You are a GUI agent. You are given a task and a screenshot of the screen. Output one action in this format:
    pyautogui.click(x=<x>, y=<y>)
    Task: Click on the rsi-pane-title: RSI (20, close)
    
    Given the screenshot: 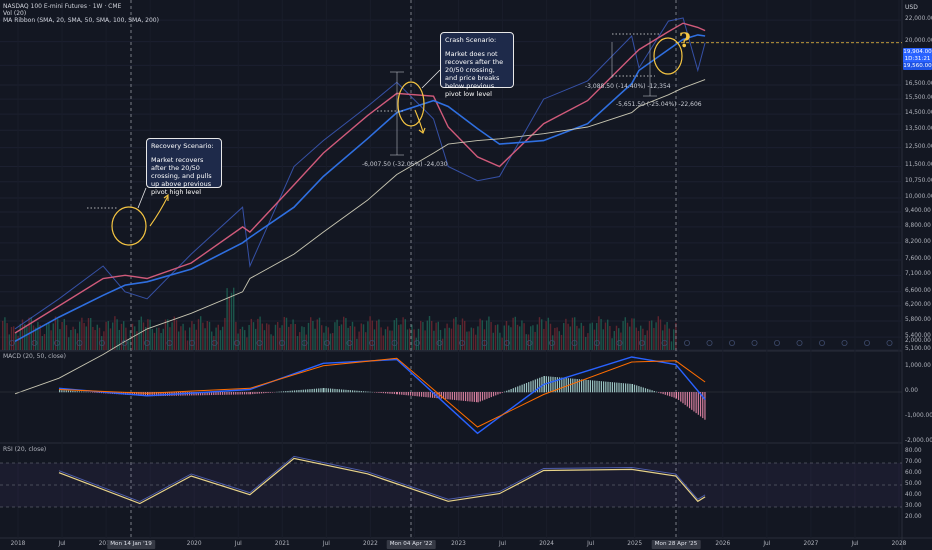 What is the action you would take?
    pyautogui.click(x=25, y=449)
    